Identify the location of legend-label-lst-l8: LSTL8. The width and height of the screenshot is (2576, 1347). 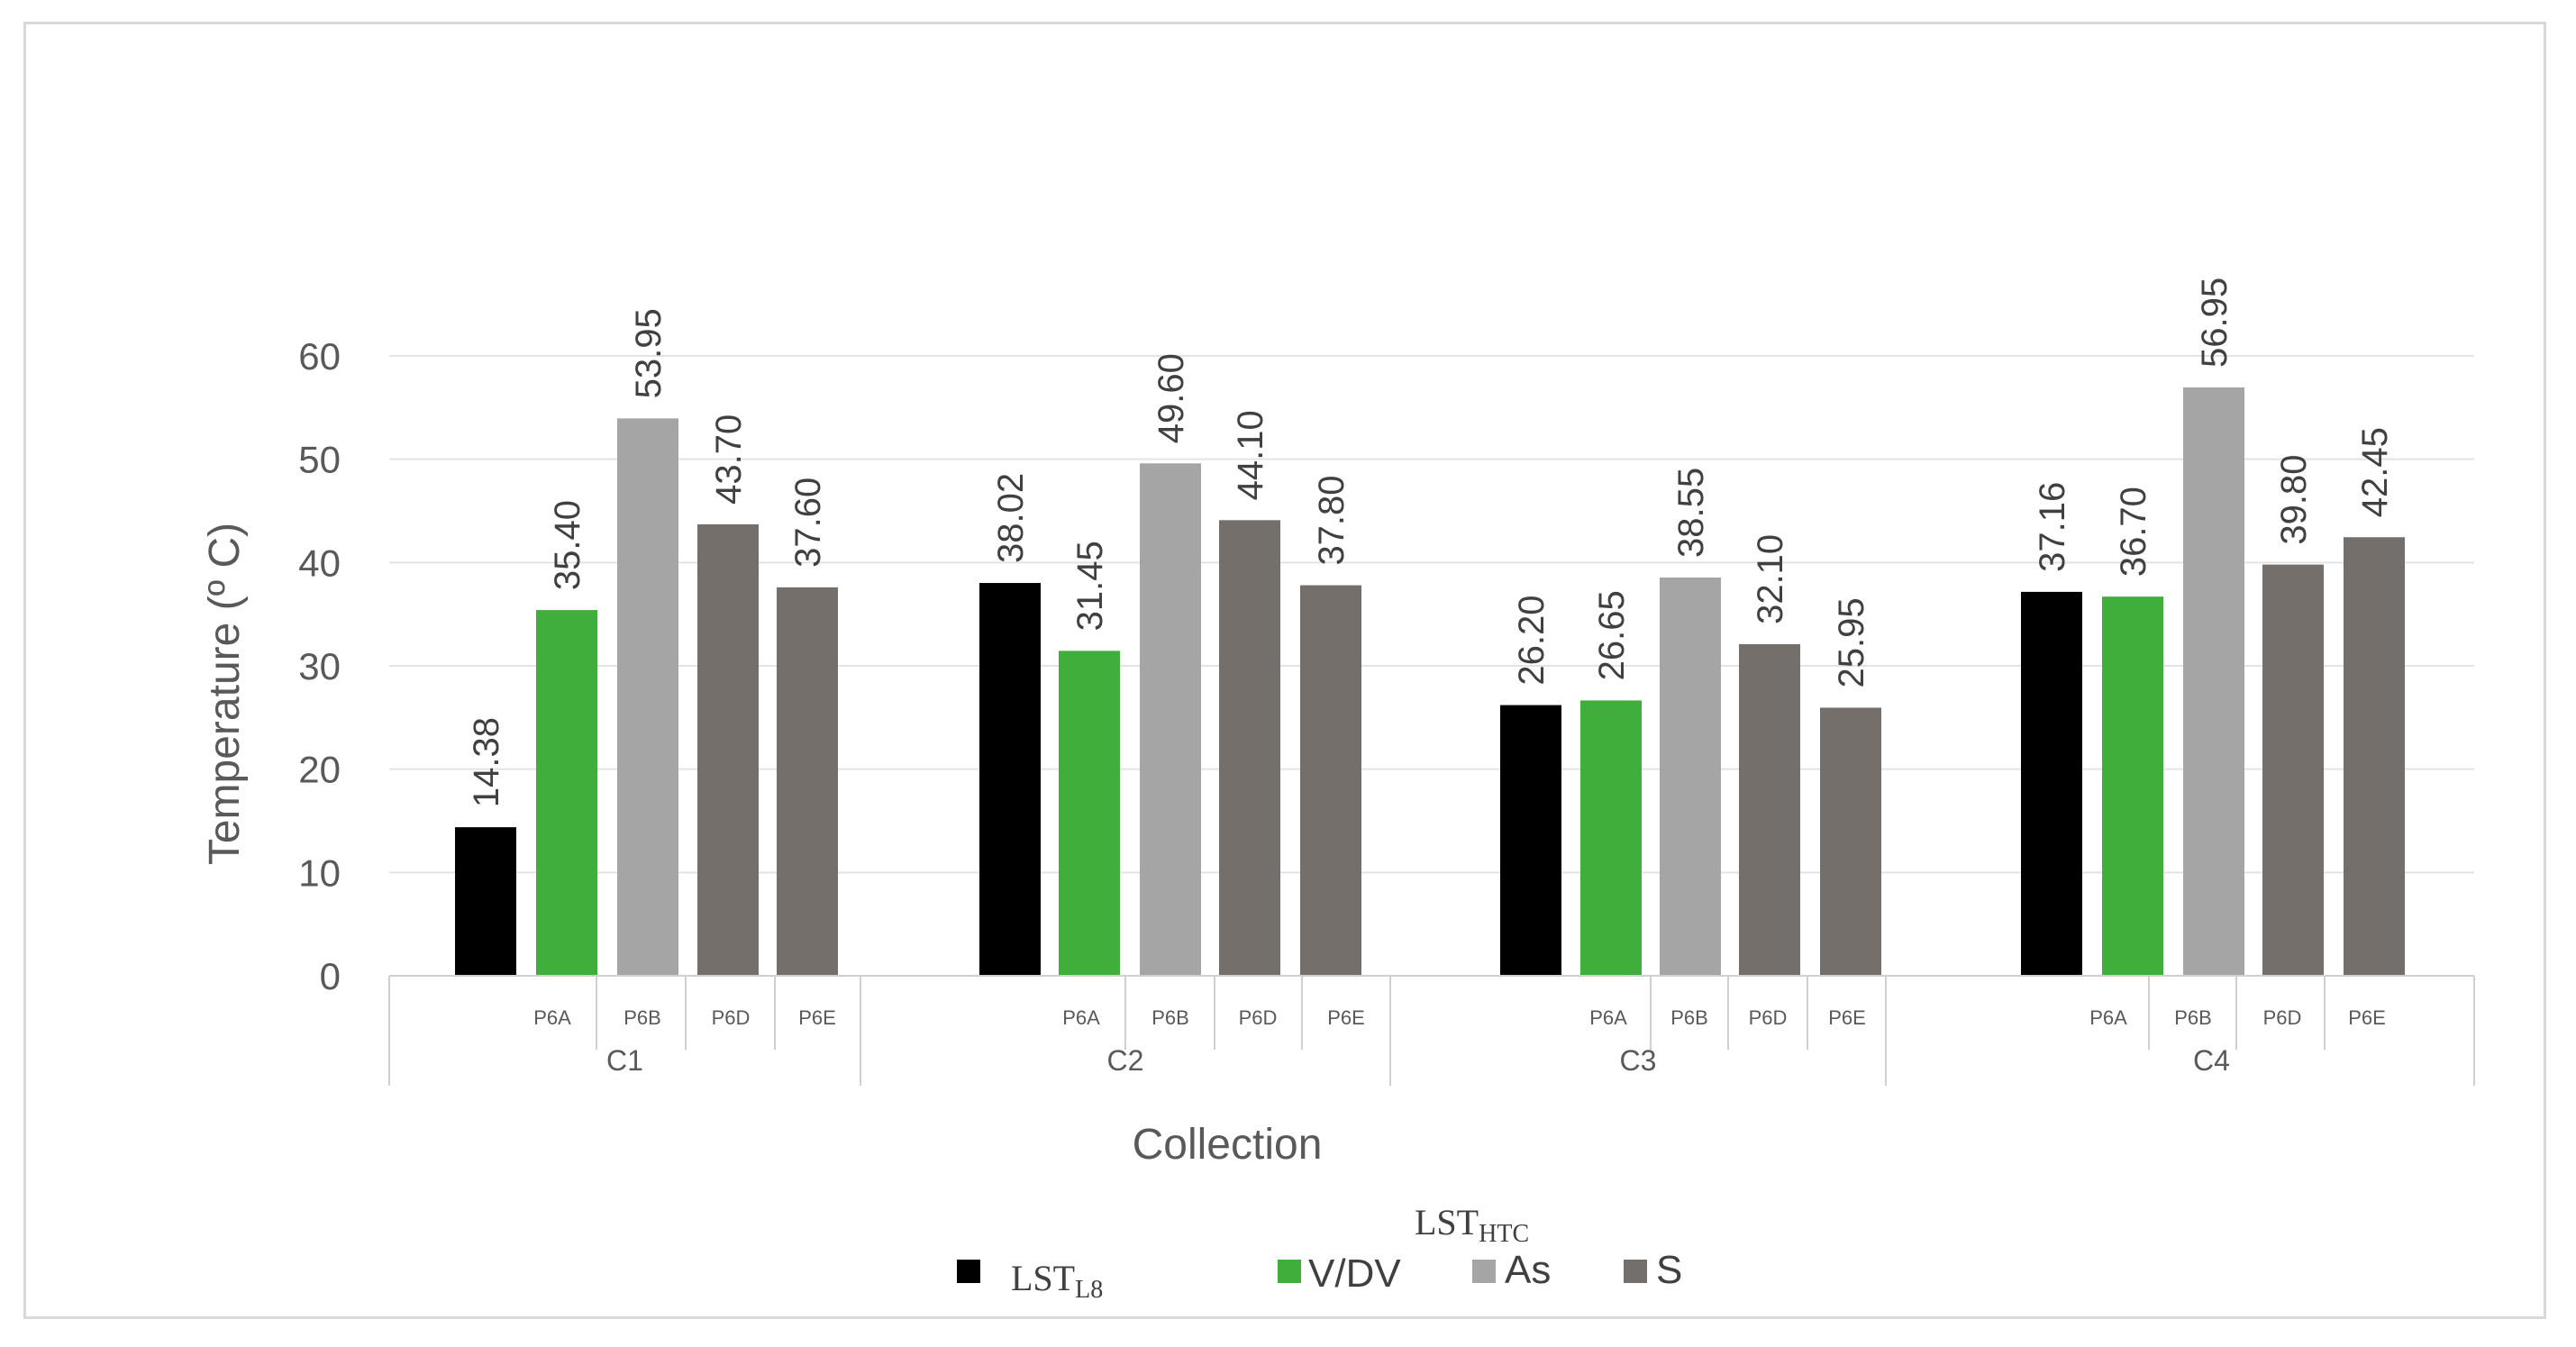
(1057, 1281).